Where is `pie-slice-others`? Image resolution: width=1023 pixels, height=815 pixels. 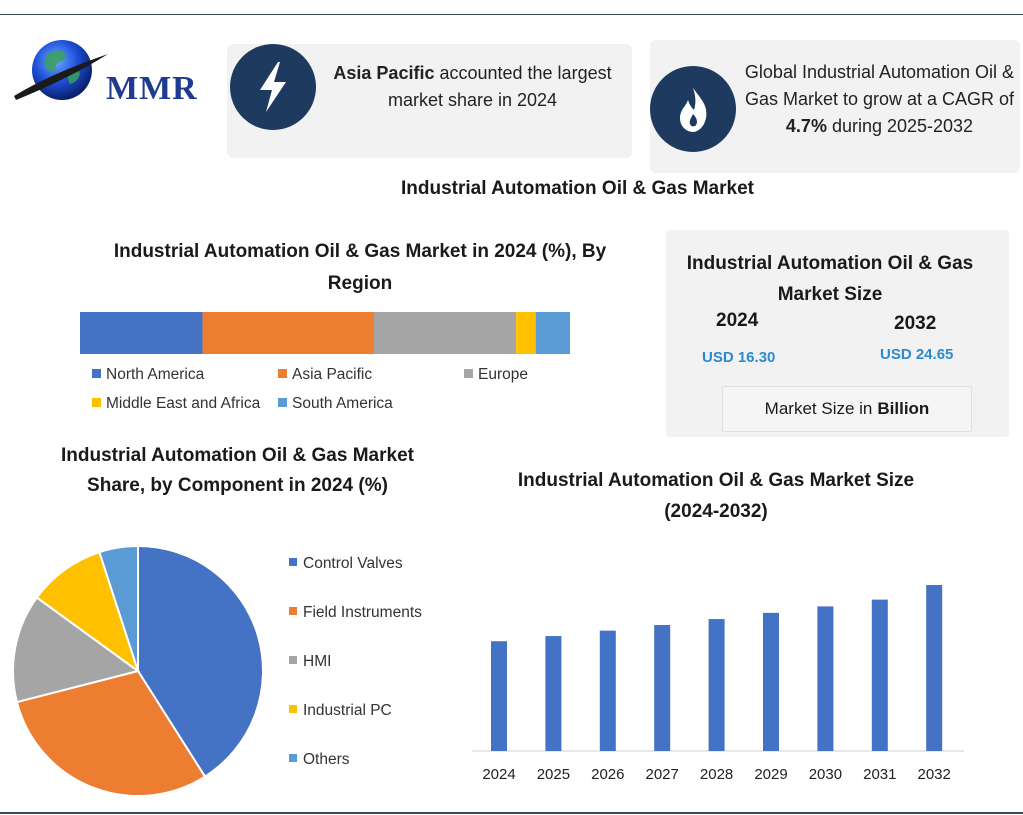 pie-slice-others is located at coordinates (118, 608).